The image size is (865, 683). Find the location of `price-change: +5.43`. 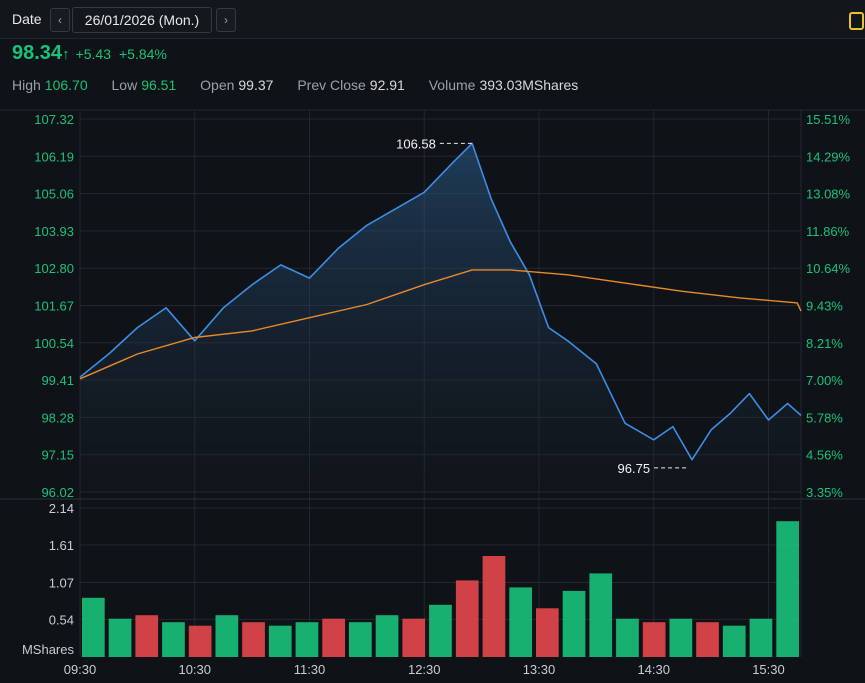

price-change: +5.43 is located at coordinates (93, 54).